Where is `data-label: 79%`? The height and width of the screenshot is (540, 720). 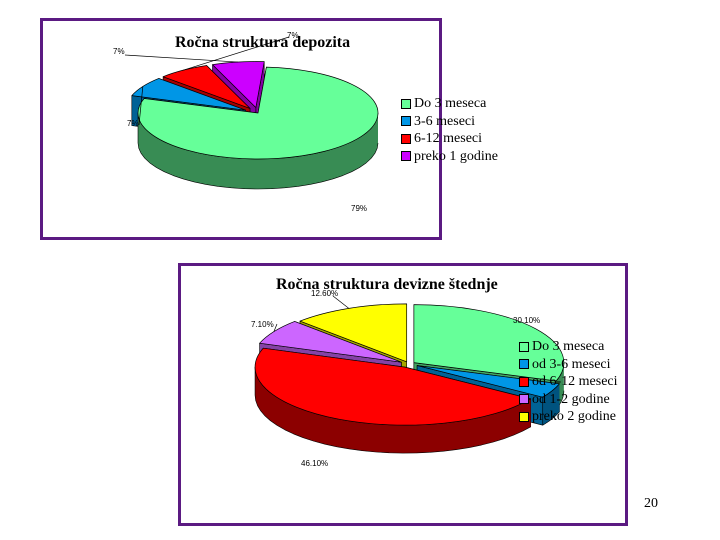 data-label: 79% is located at coordinates (359, 208).